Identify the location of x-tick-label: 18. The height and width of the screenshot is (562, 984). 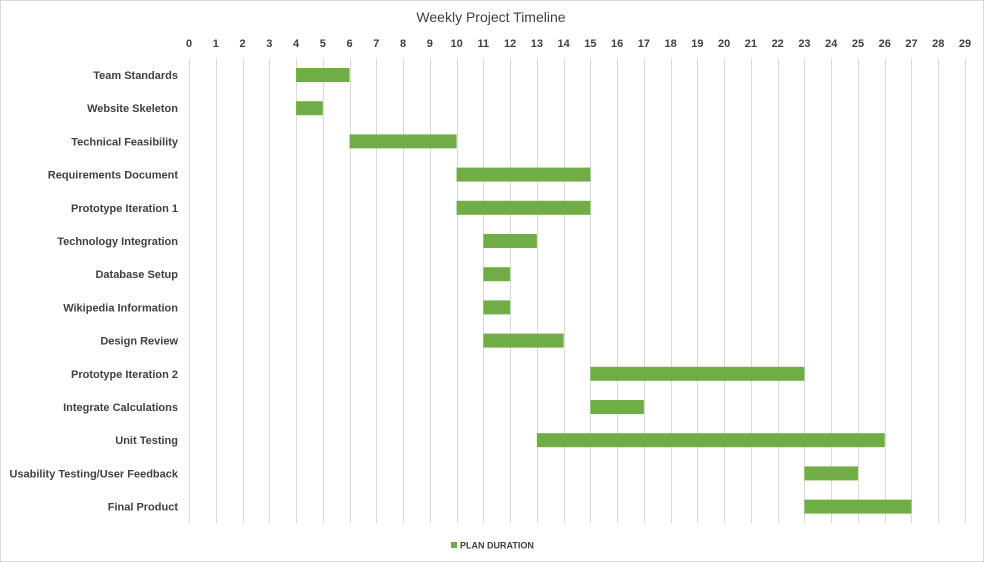
(671, 44).